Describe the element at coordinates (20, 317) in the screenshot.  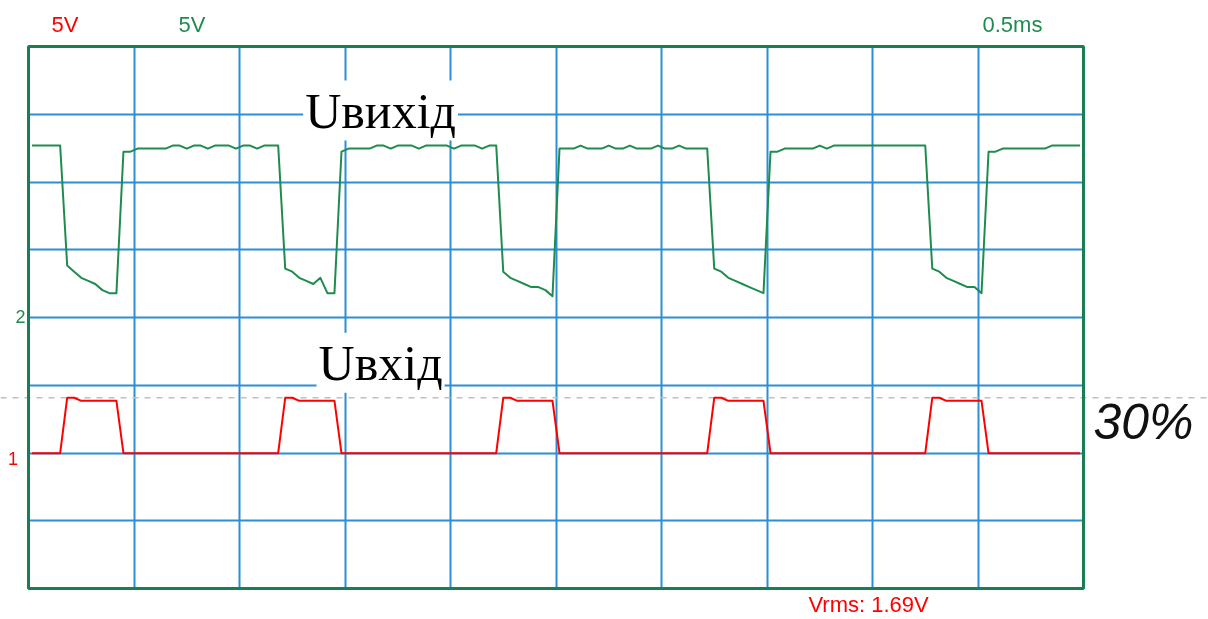
I see `text: 2` at that location.